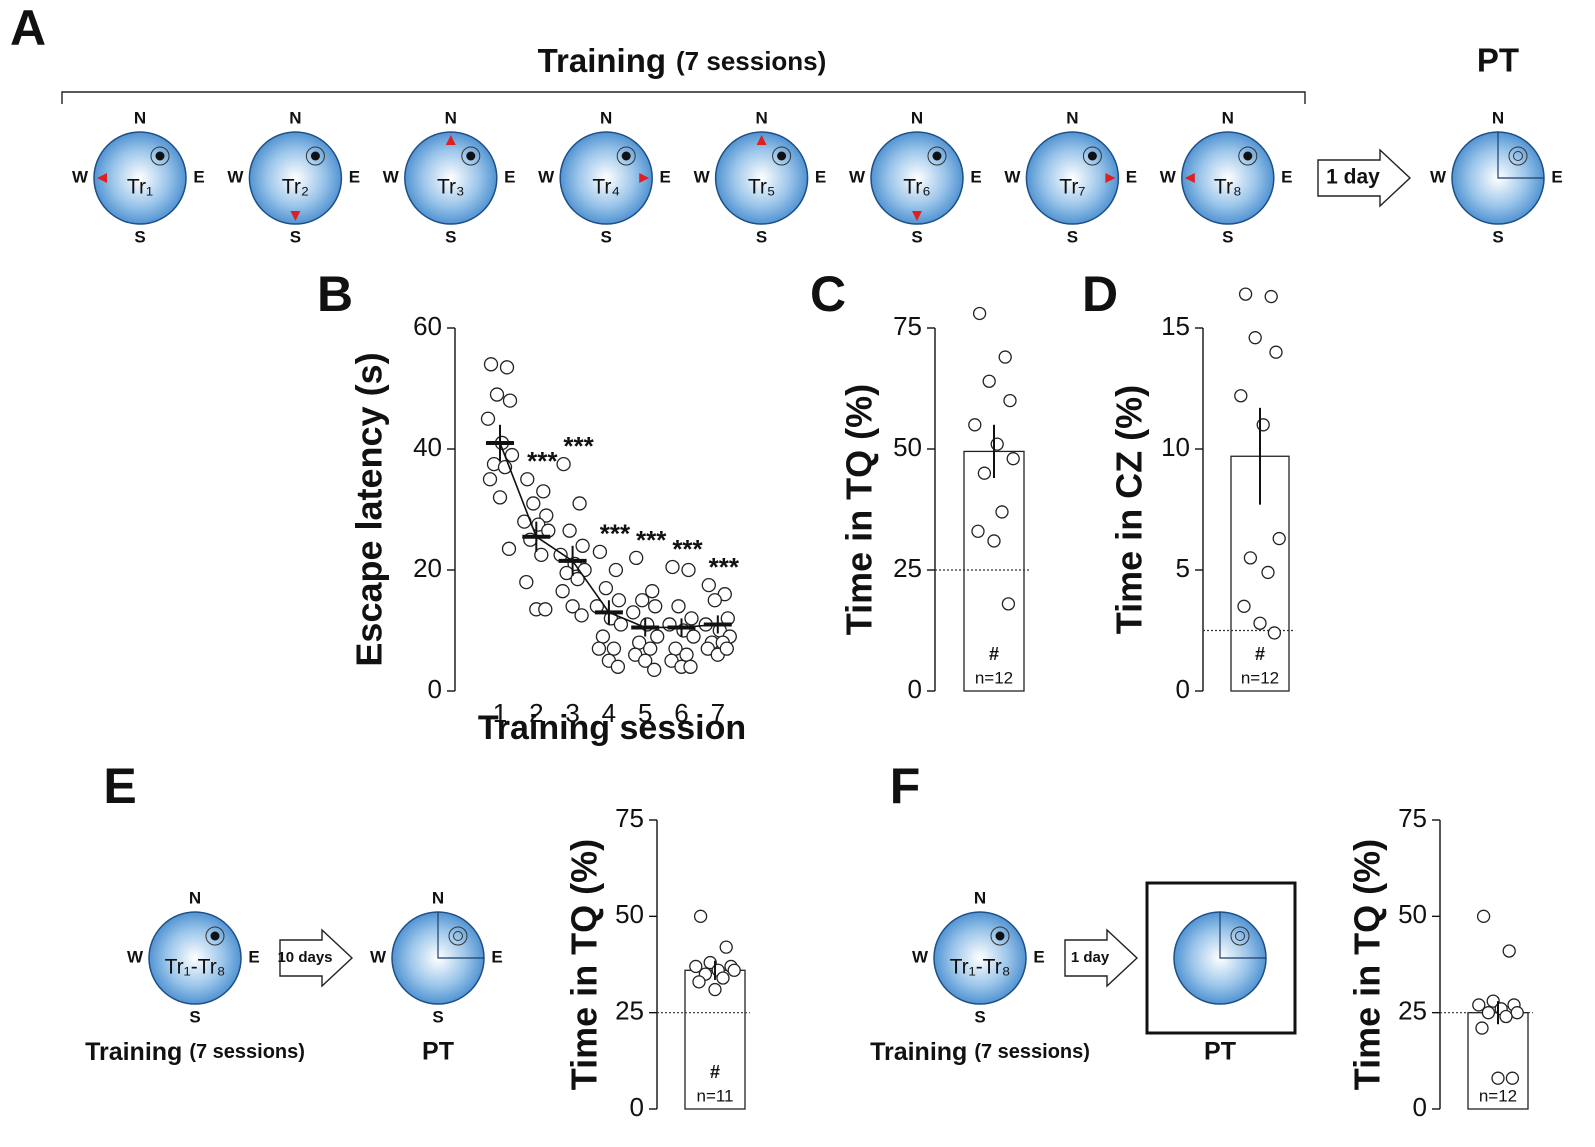  What do you see at coordinates (682, 60) in the screenshot?
I see `diagram-title: Training (7 sessions)` at bounding box center [682, 60].